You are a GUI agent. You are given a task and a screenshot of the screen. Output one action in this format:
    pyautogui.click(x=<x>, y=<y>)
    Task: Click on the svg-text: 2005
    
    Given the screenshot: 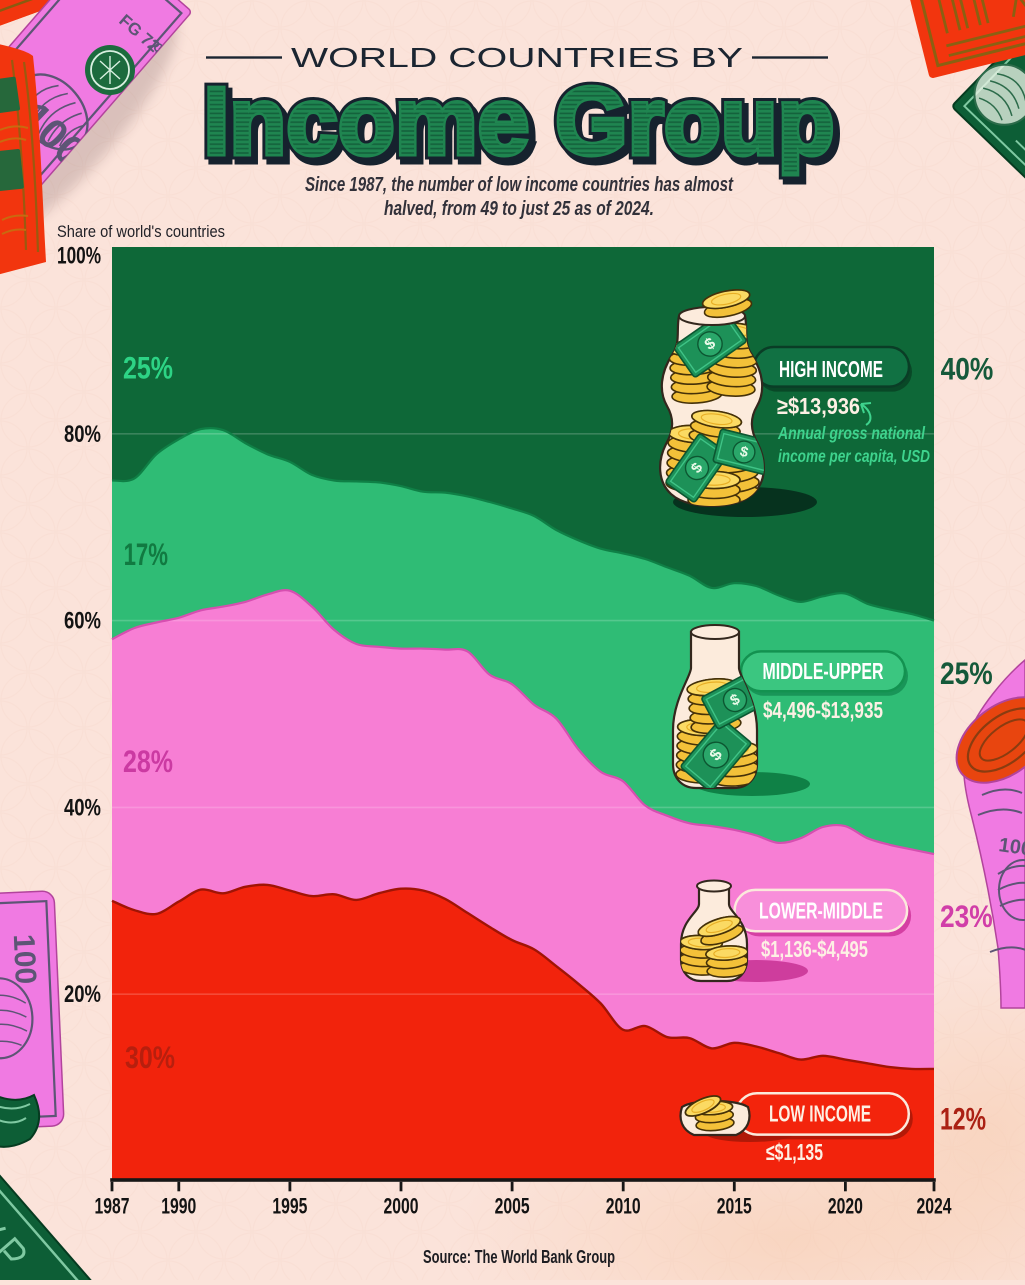 What is the action you would take?
    pyautogui.click(x=512, y=1206)
    